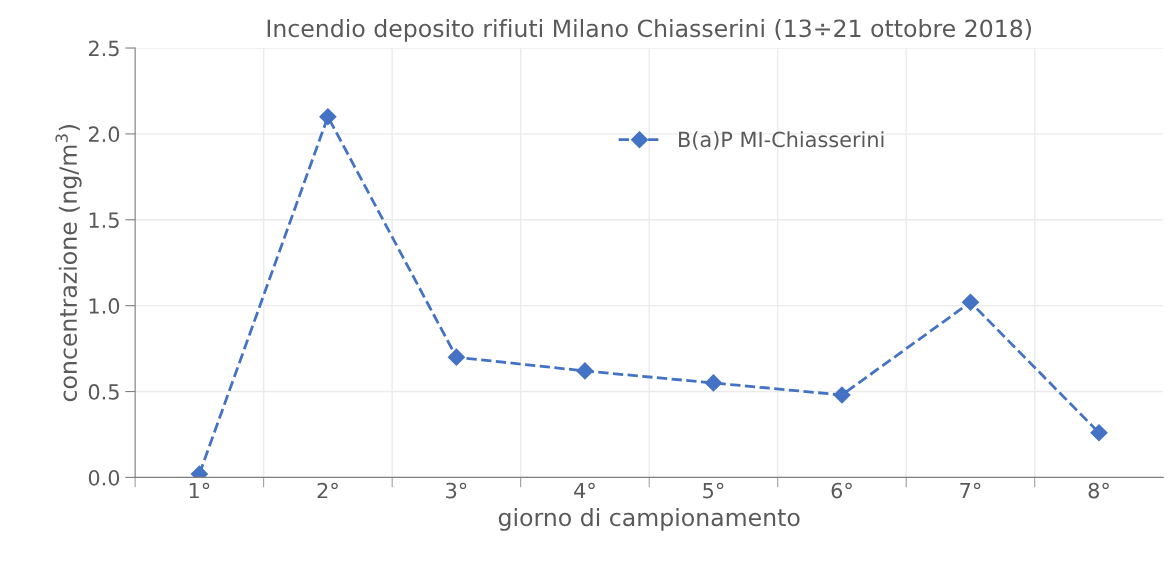 The height and width of the screenshot is (565, 1175). What do you see at coordinates (104, 220) in the screenshot?
I see `y-tick-label: 1.5` at bounding box center [104, 220].